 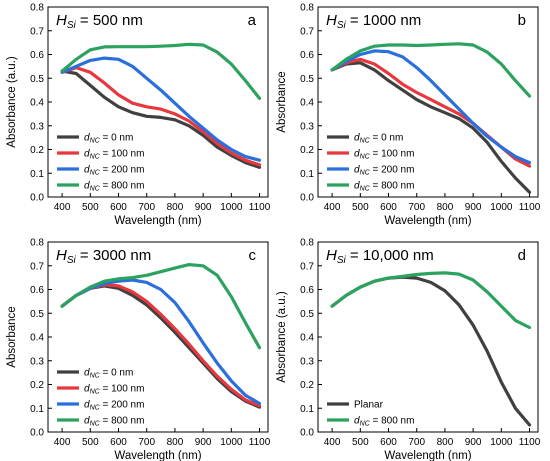 I want to click on panel-title: HSi = 10,000 nm, so click(x=380, y=256).